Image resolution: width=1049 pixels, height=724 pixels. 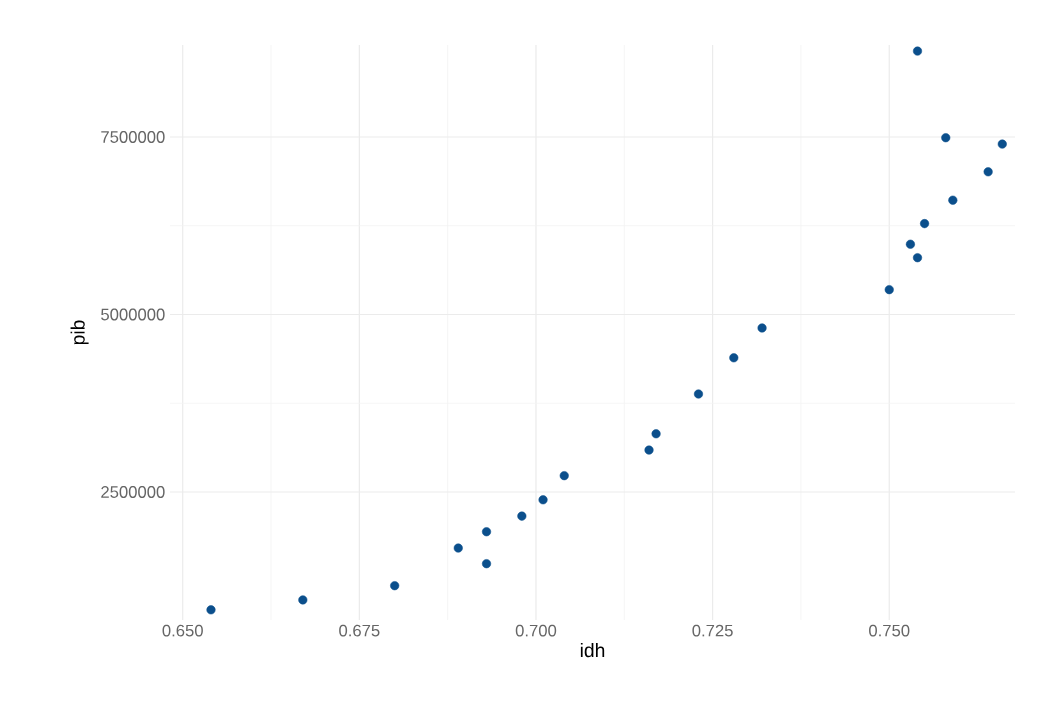 I want to click on x-tick-label: 0.675, so click(x=359, y=630).